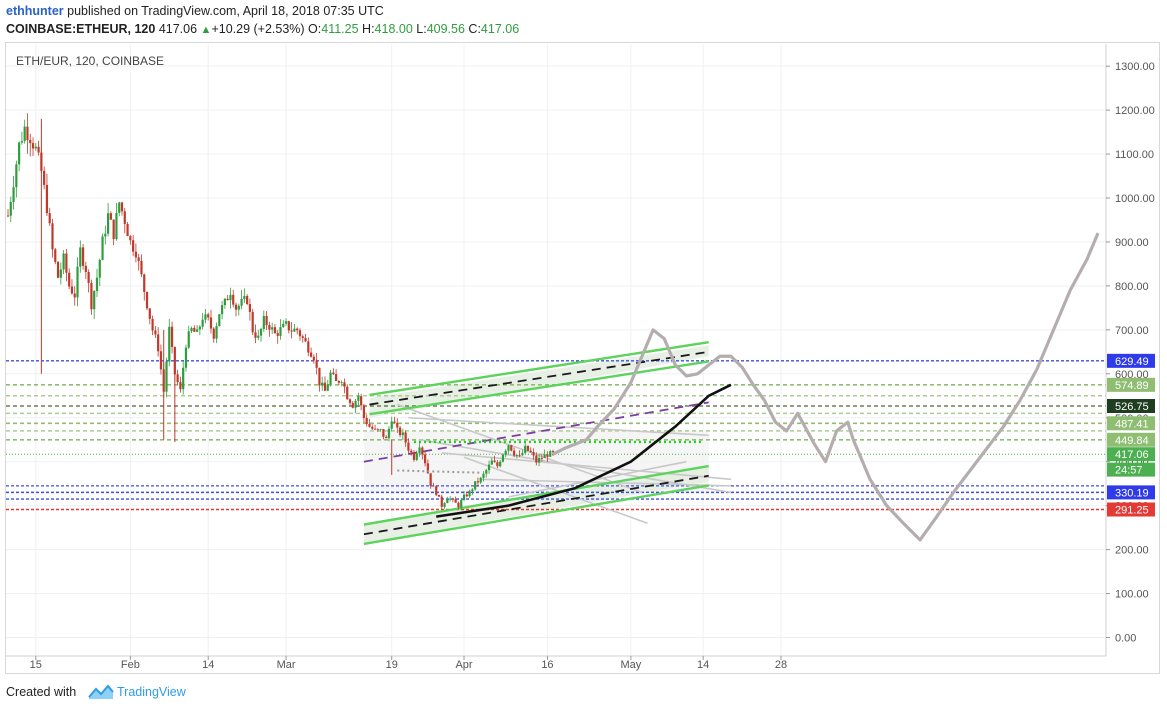 The image size is (1167, 710). Describe the element at coordinates (1132, 362) in the screenshot. I see `price-badge-label: 629.49` at that location.